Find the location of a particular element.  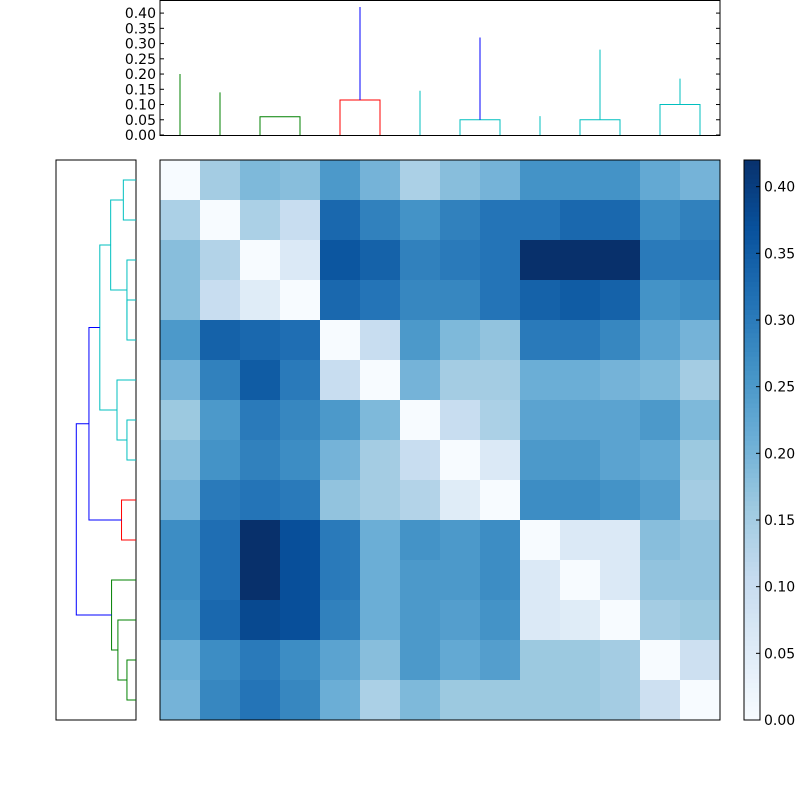

colorbar-frame is located at coordinates (752, 440).